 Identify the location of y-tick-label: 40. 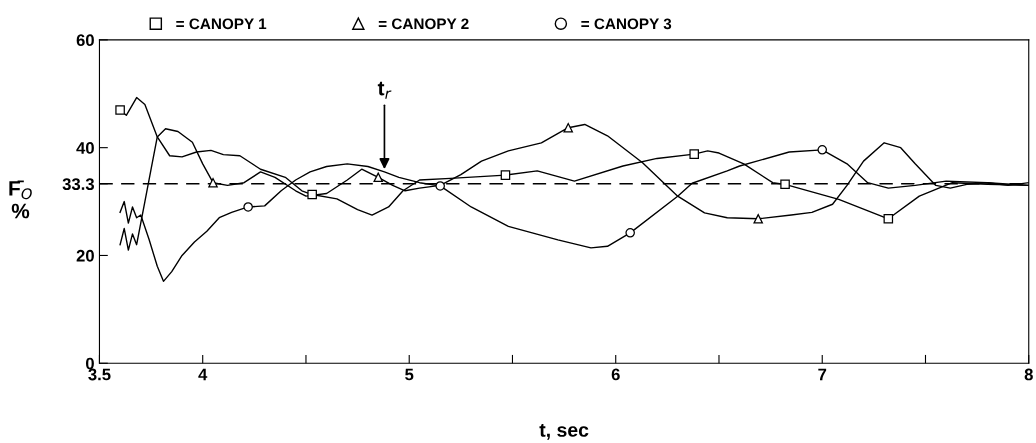
(85, 148).